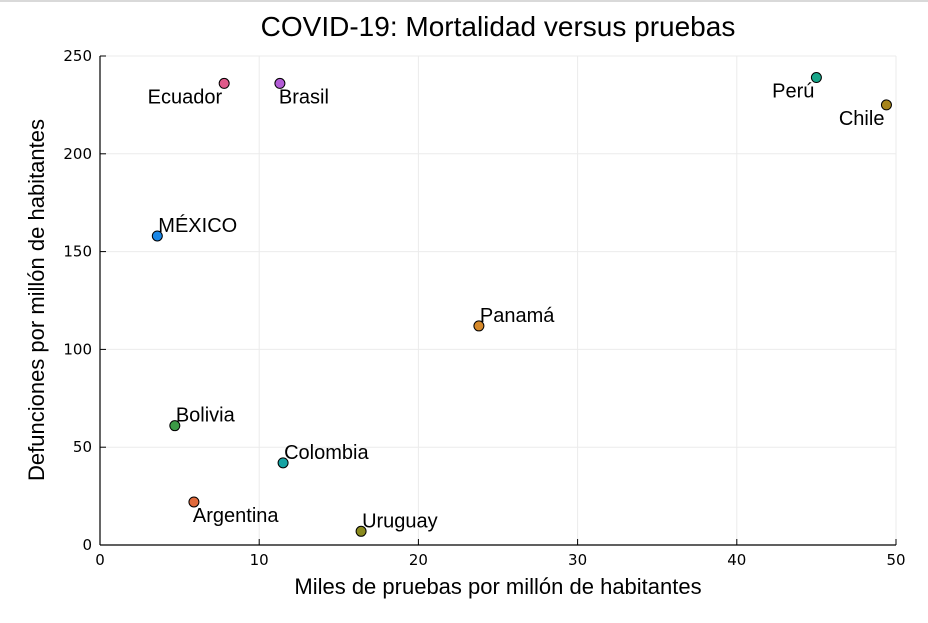 This screenshot has width=928, height=623. I want to click on y-tick-label: 150, so click(77, 252).